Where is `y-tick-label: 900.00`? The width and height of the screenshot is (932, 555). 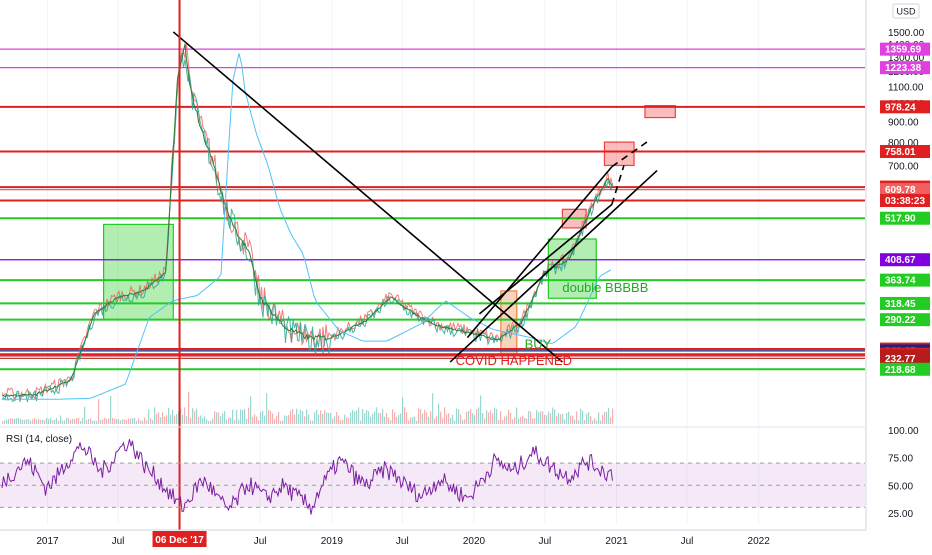 y-tick-label: 900.00 is located at coordinates (903, 122).